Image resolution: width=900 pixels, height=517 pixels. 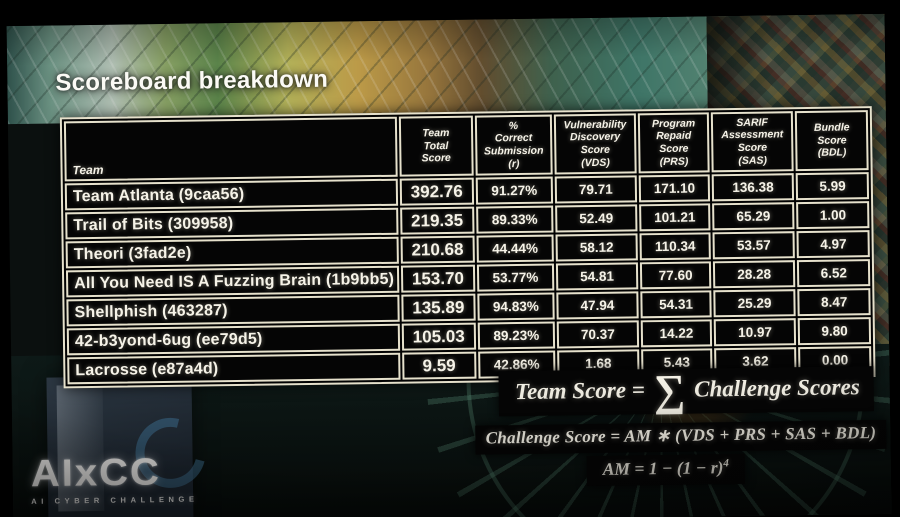 What do you see at coordinates (232, 223) in the screenshot?
I see `team-name-cell: Trail of Bits (309958)` at bounding box center [232, 223].